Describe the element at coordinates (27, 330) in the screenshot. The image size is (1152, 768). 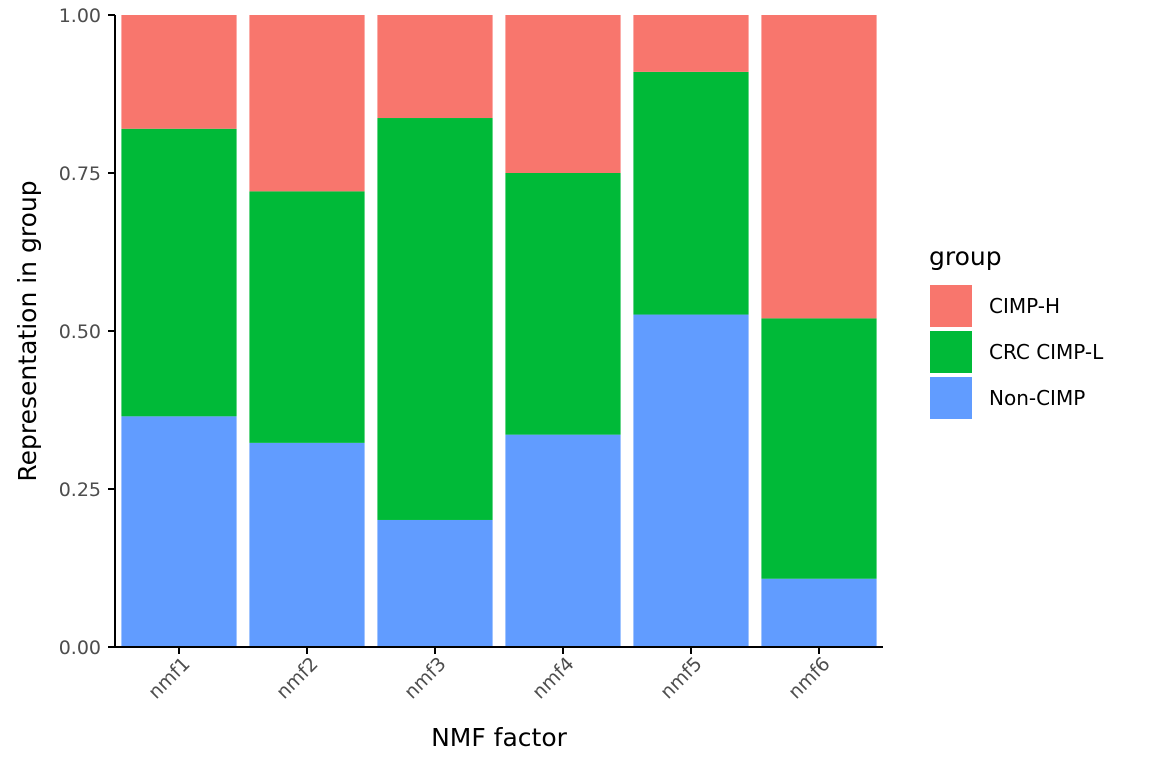
I see `y-axis-title: Representation in group` at that location.